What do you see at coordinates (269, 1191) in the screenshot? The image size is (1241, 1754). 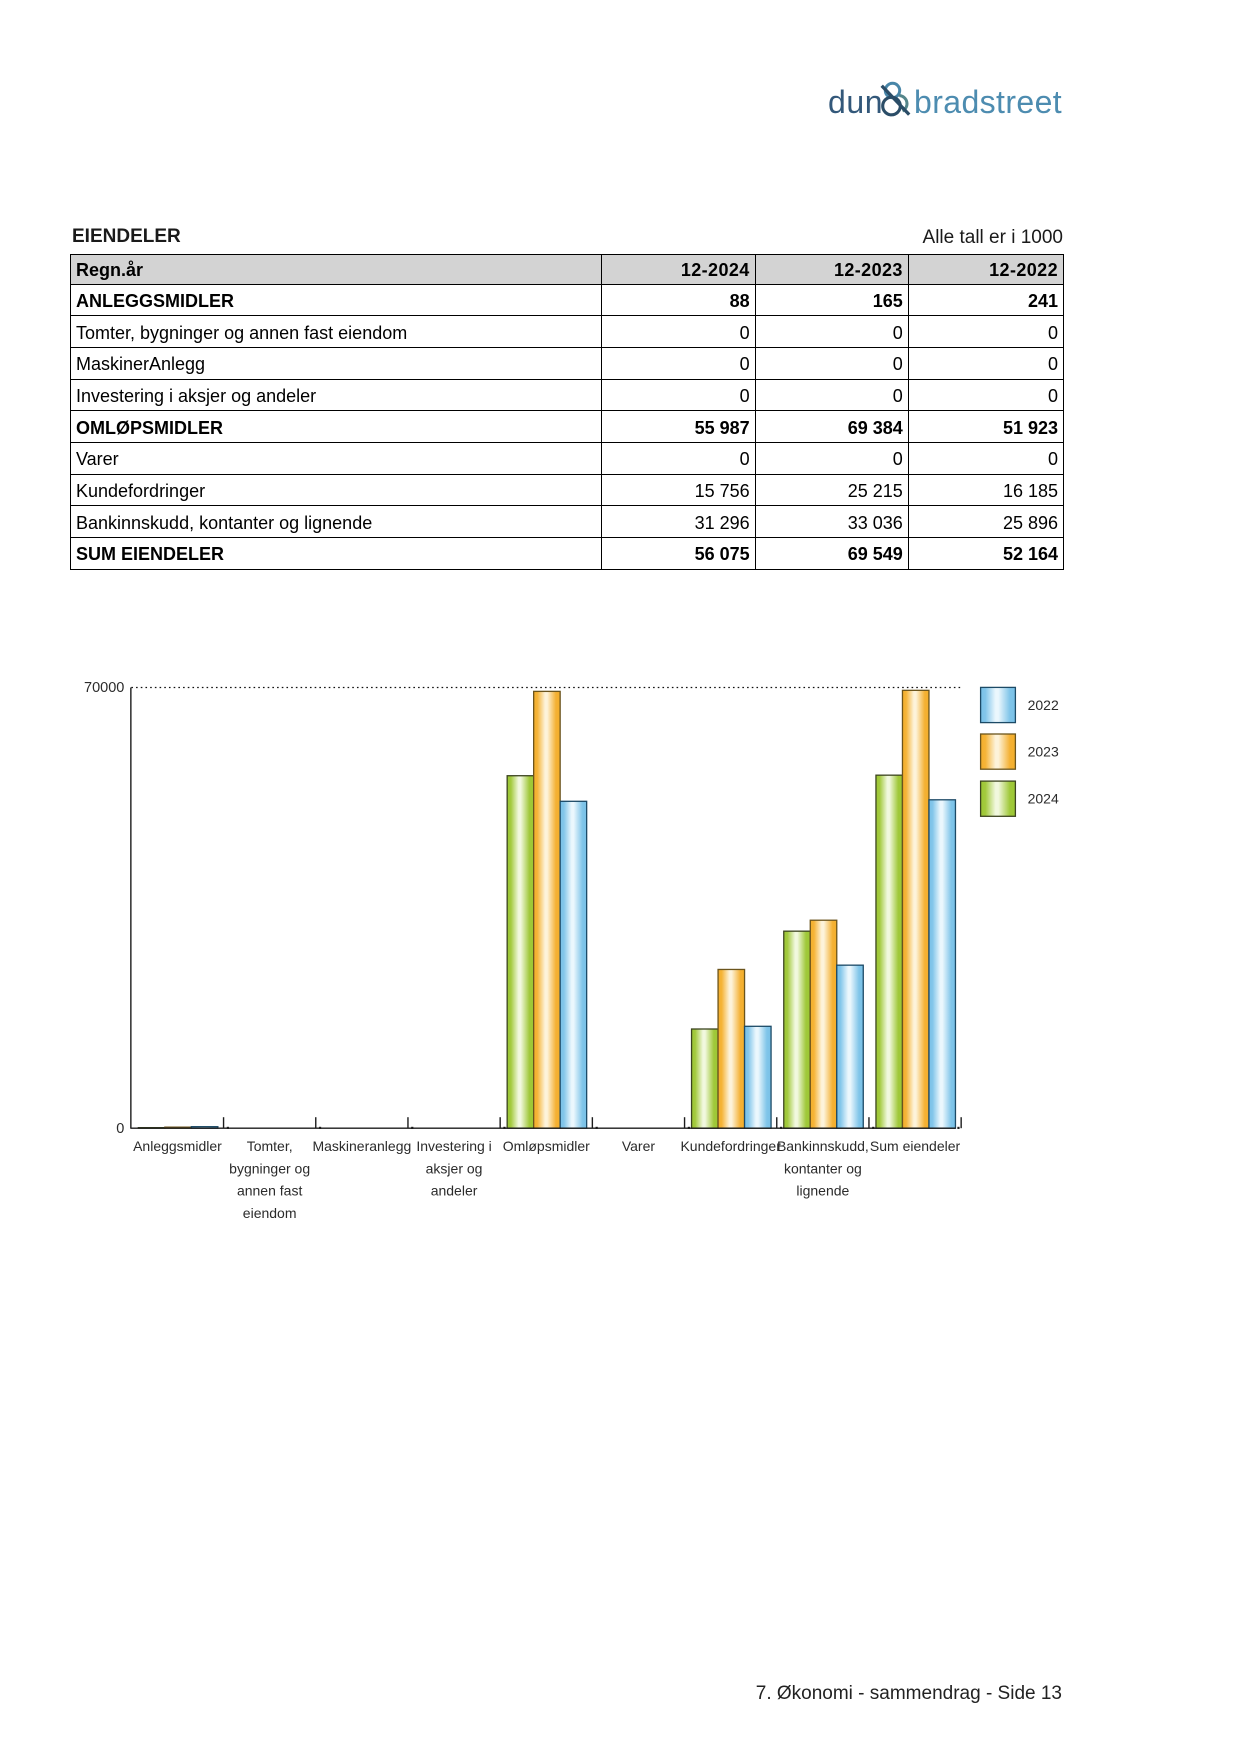 I see `svg-text: annen fast` at bounding box center [269, 1191].